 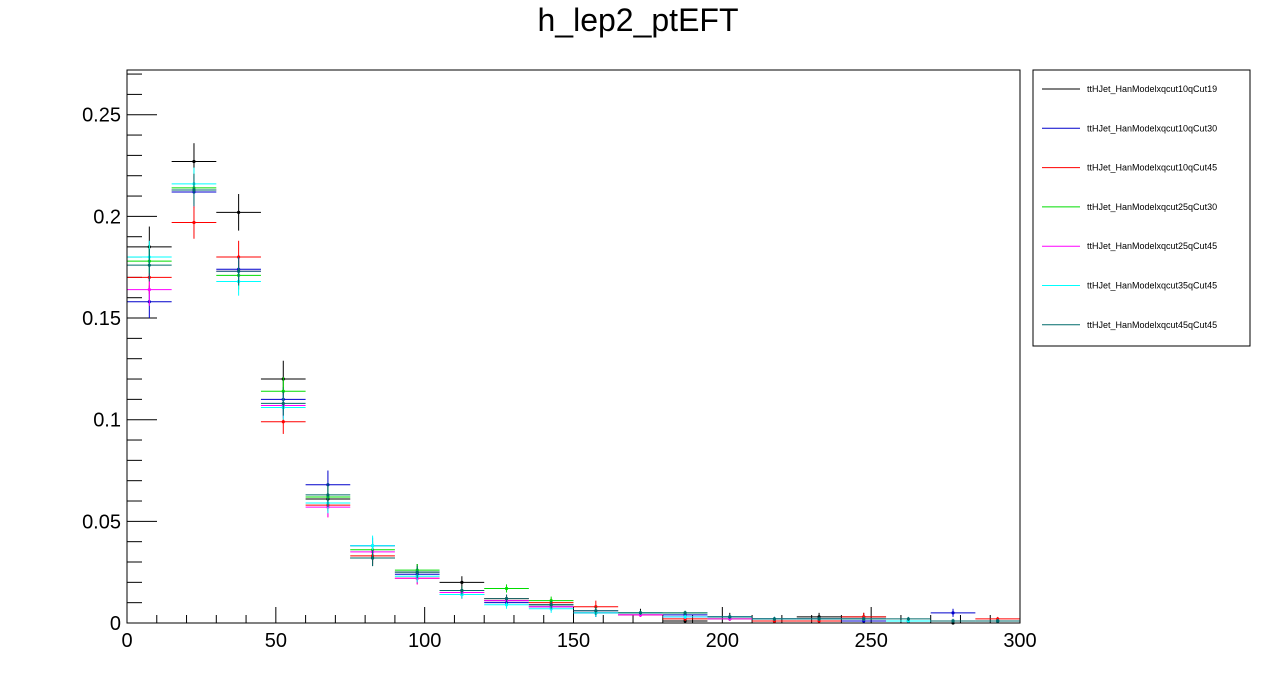 What do you see at coordinates (870, 641) in the screenshot?
I see `x-tick-label: 250` at bounding box center [870, 641].